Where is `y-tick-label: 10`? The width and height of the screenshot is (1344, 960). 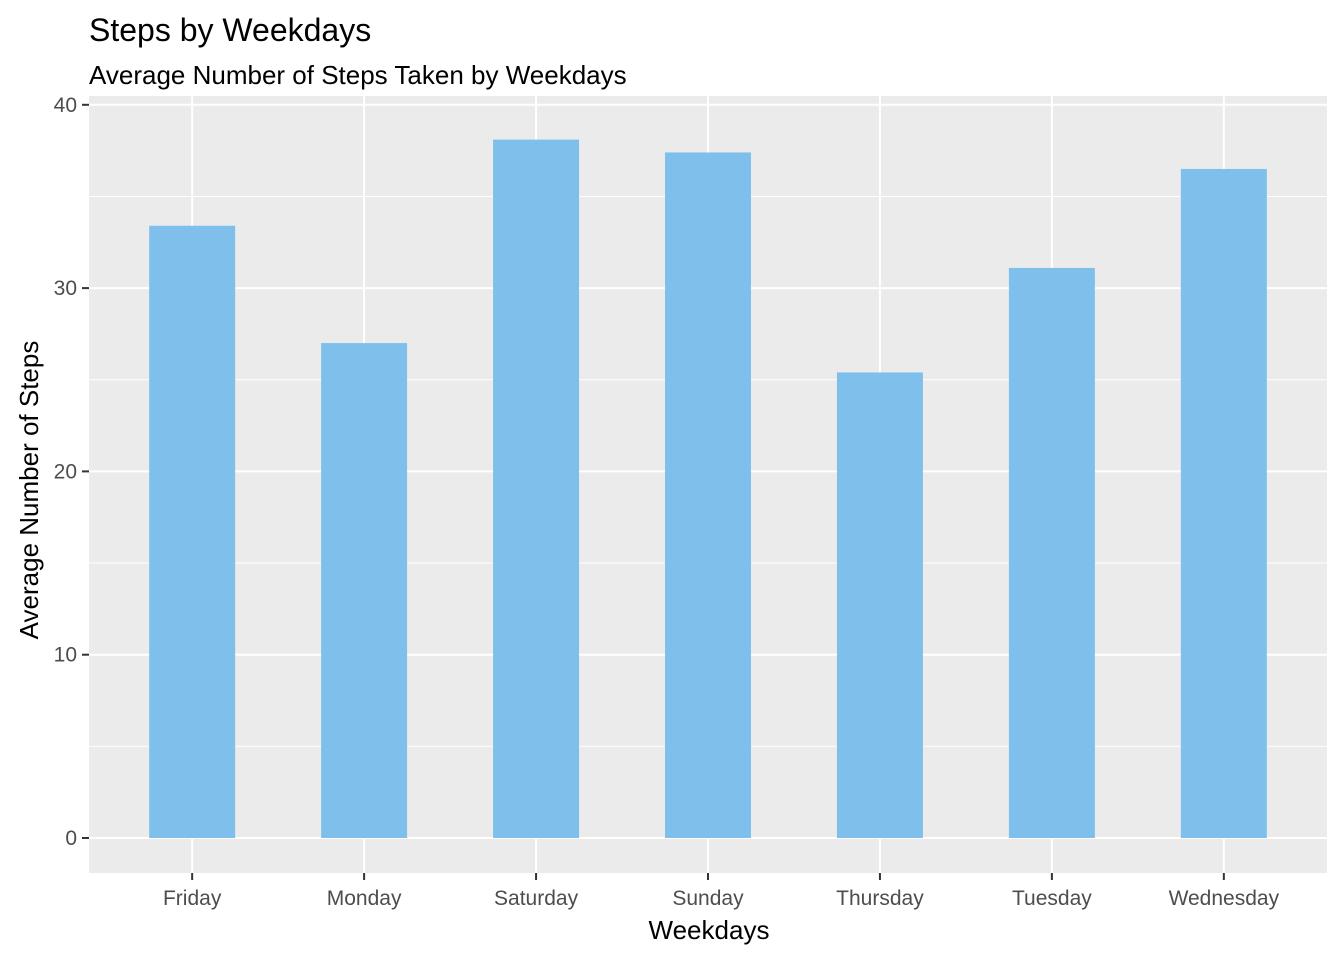 y-tick-label: 10 is located at coordinates (65, 655).